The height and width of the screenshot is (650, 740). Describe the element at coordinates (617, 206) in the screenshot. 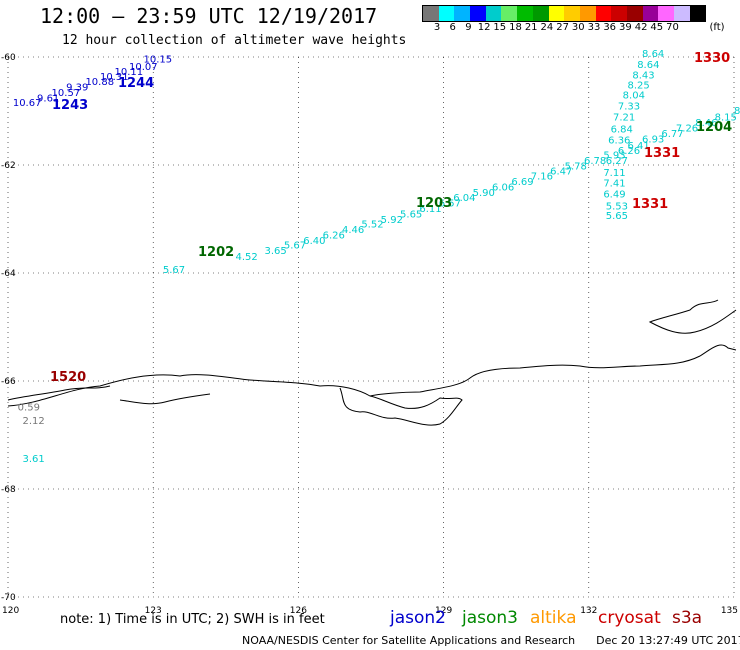

I see `wave-height-value: 5.53` at that location.